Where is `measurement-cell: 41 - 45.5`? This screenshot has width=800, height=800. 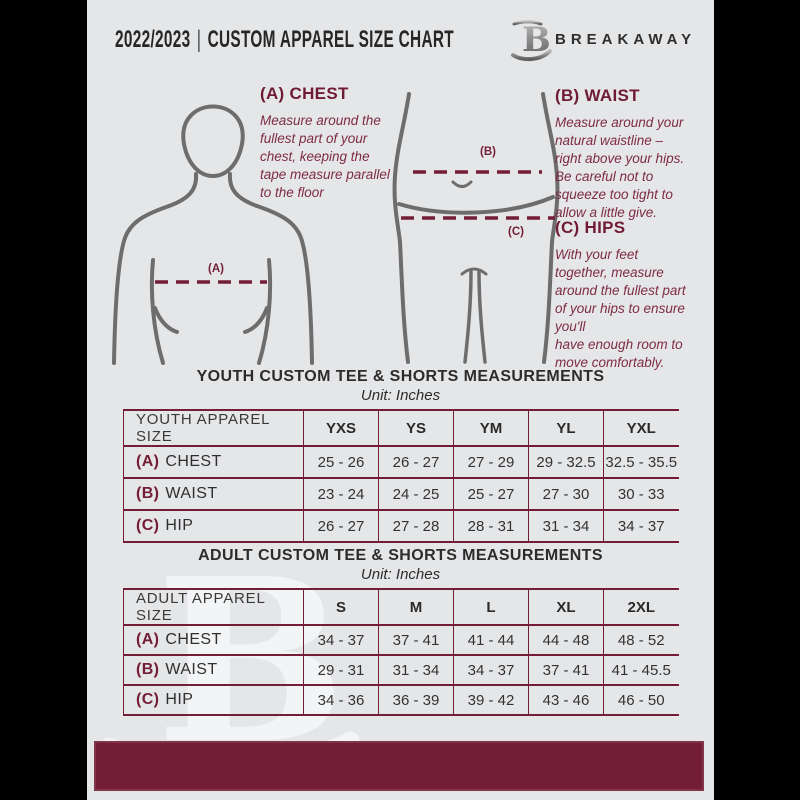
measurement-cell: 41 - 45.5 is located at coordinates (641, 670).